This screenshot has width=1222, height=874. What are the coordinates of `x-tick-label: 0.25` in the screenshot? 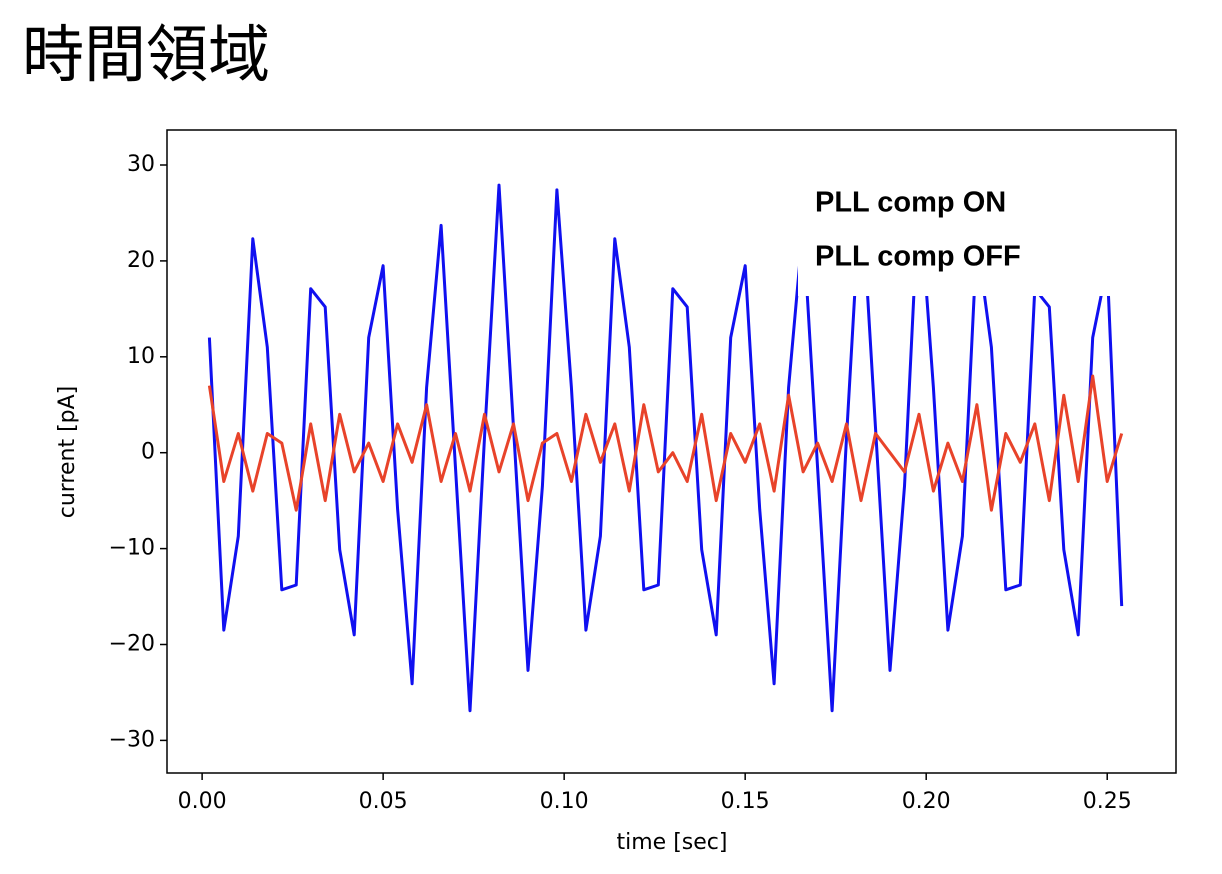 It's located at (1107, 801).